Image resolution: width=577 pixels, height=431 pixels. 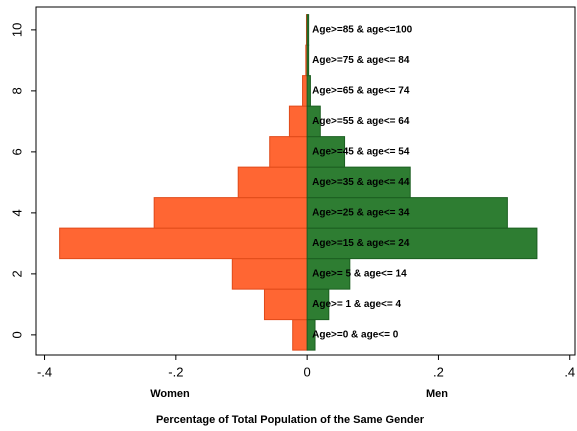 I want to click on category-label: Age>=15 & age<= 24, so click(x=361, y=243).